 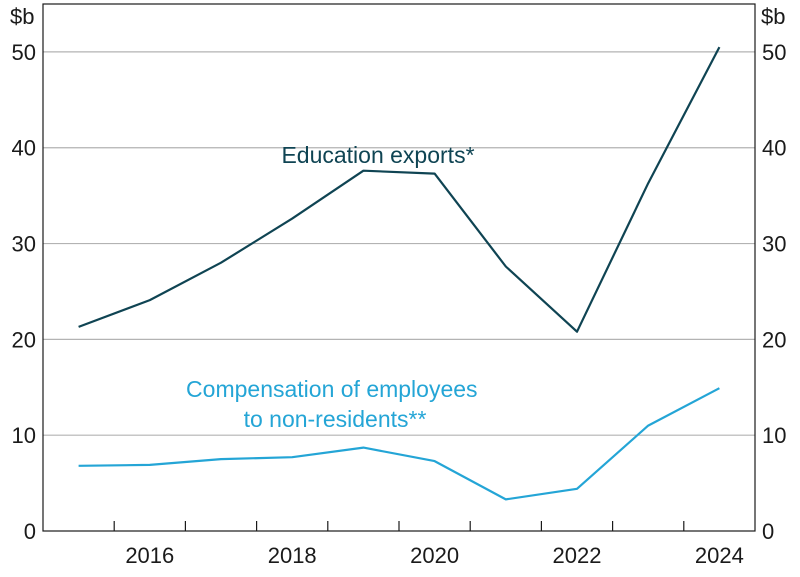 What do you see at coordinates (30, 531) in the screenshot?
I see `y-tick-label-left-0: 0` at bounding box center [30, 531].